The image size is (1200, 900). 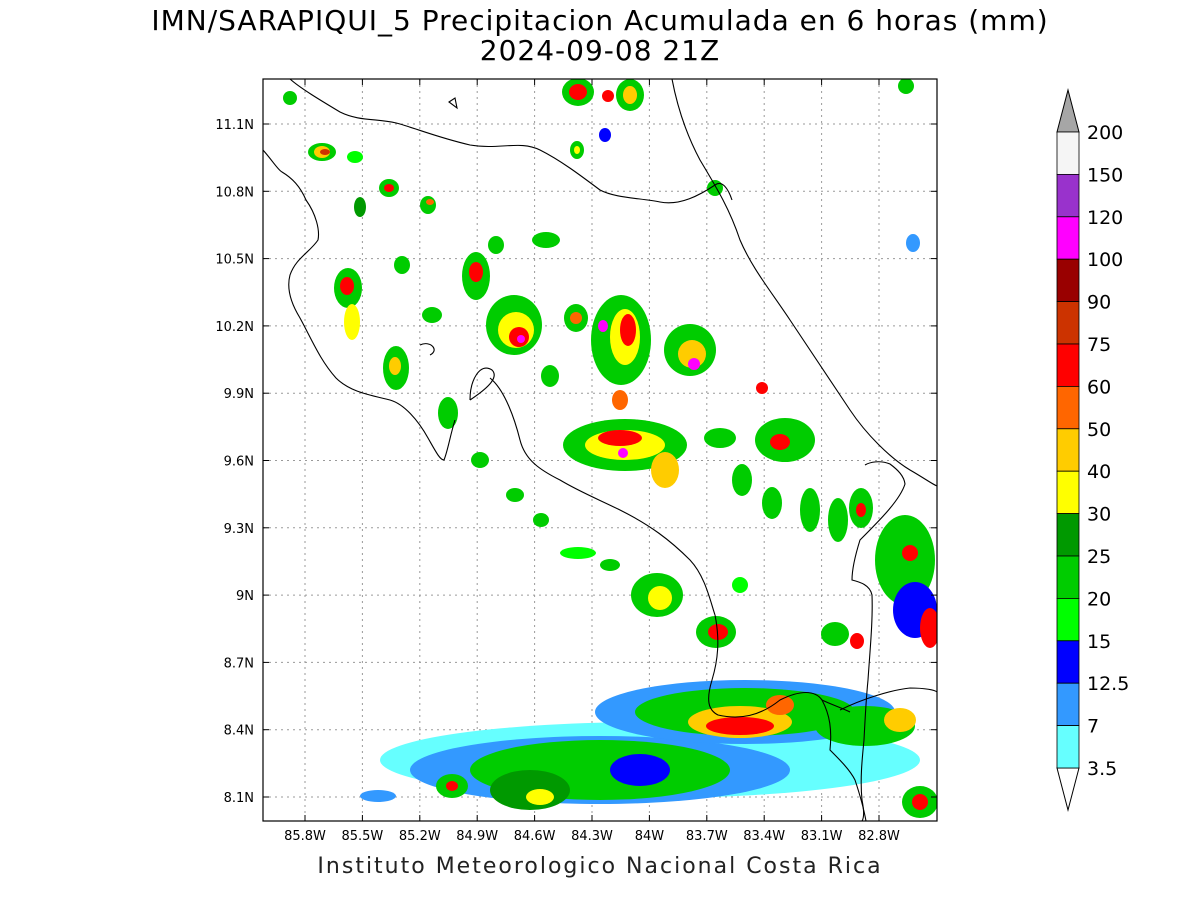 What do you see at coordinates (239, 394) in the screenshot?
I see `y-tick-label: 9.9N` at bounding box center [239, 394].